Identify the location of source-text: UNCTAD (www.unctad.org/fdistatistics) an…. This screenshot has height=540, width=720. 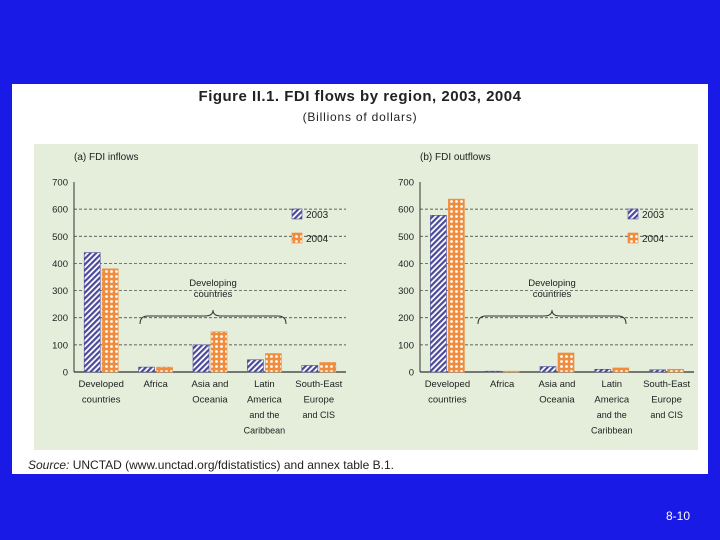
(233, 465).